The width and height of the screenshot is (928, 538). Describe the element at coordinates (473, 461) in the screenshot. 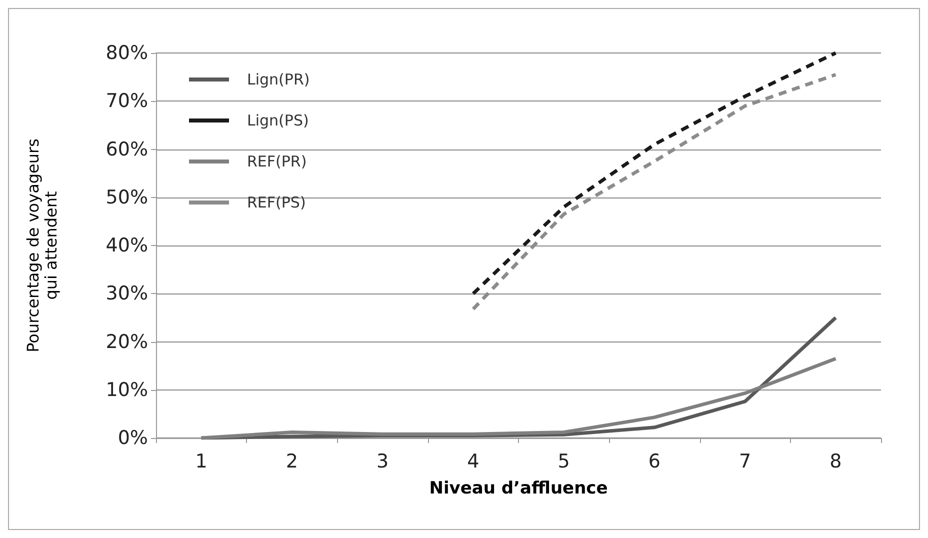

I see `x-tick-label: 4` at that location.